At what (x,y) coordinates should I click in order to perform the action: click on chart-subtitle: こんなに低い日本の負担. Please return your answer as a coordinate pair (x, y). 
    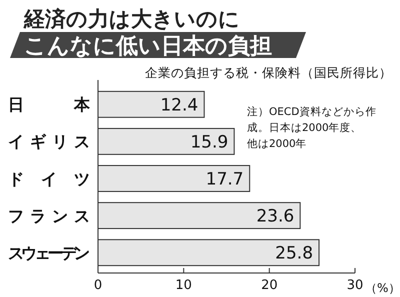
    Looking at the image, I should click on (148, 46).